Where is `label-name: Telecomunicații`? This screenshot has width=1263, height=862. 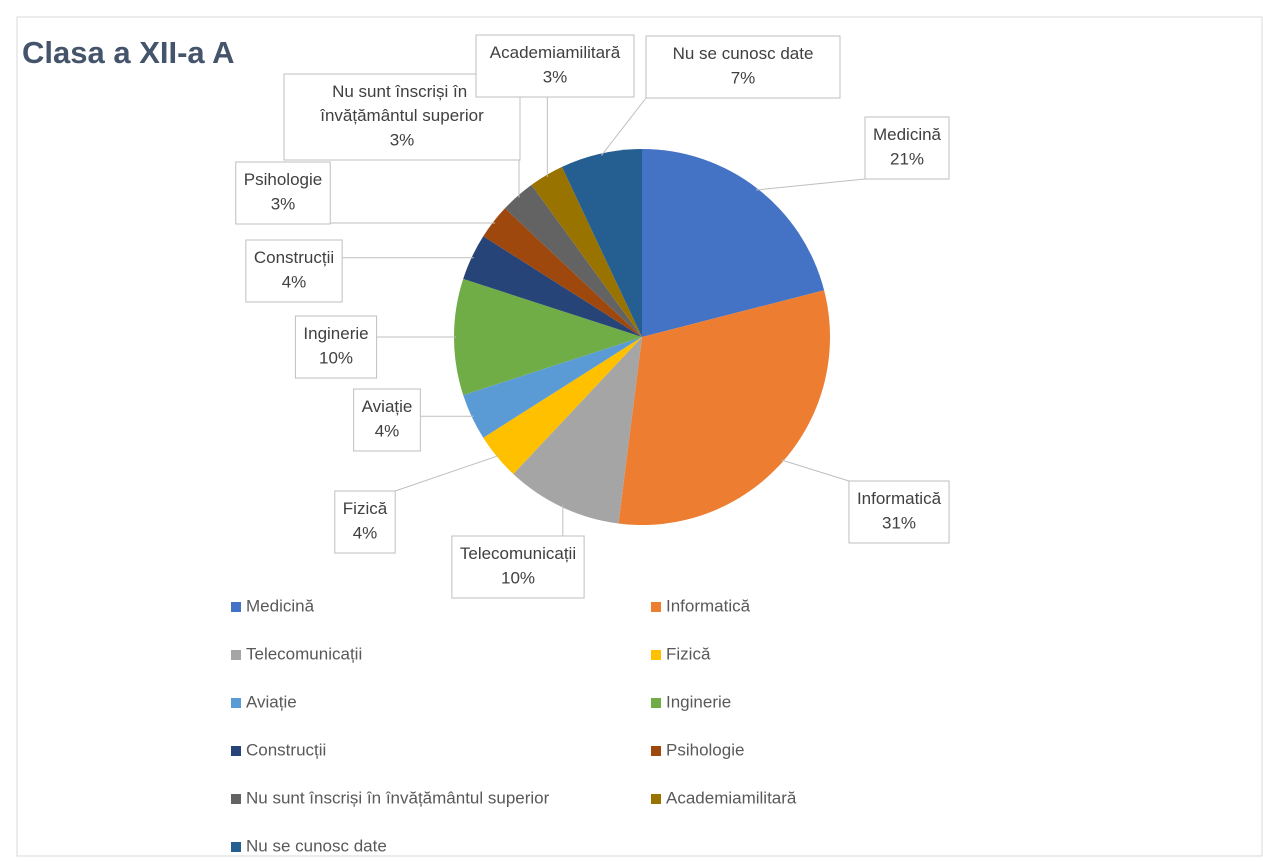
label-name: Telecomunicații is located at coordinates (518, 553).